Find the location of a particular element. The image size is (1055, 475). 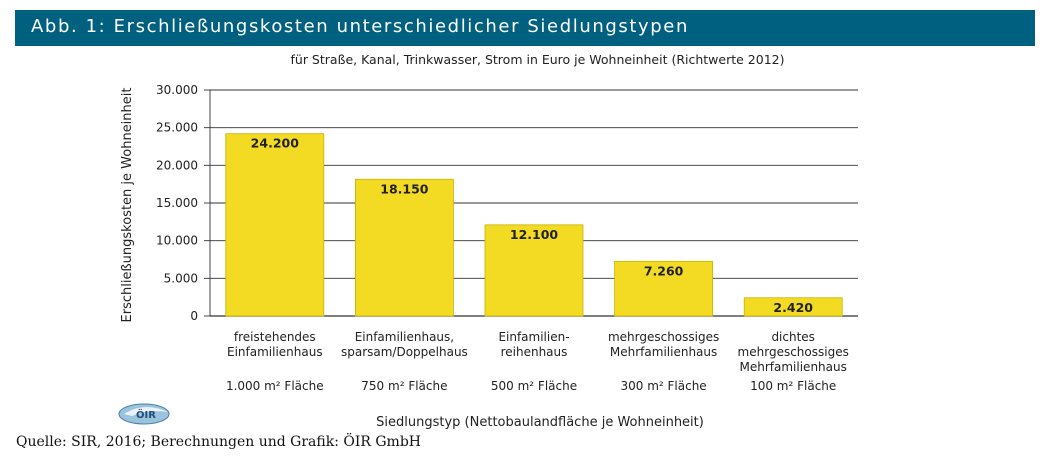

x-category-label: Einfamilien- is located at coordinates (533, 337).